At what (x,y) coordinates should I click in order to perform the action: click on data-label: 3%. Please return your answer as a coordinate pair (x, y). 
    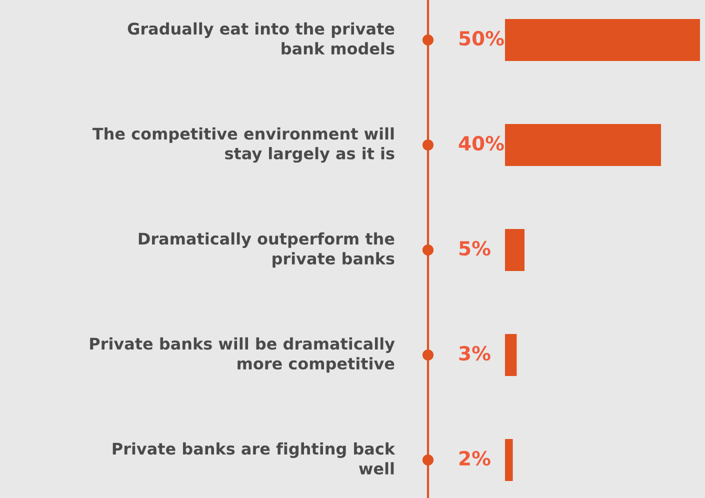
    Looking at the image, I should click on (474, 353).